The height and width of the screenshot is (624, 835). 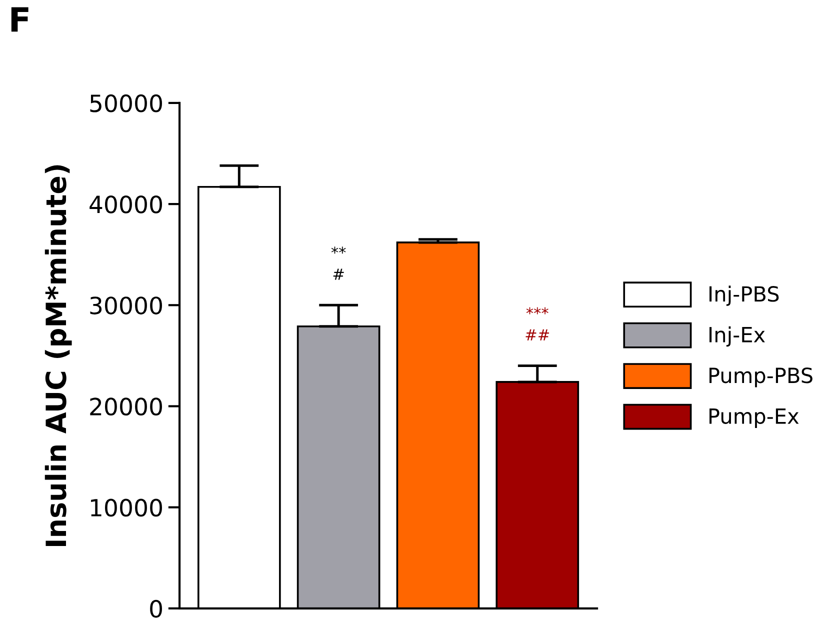 I want to click on legend-label: Pump-Ex, so click(x=754, y=418).